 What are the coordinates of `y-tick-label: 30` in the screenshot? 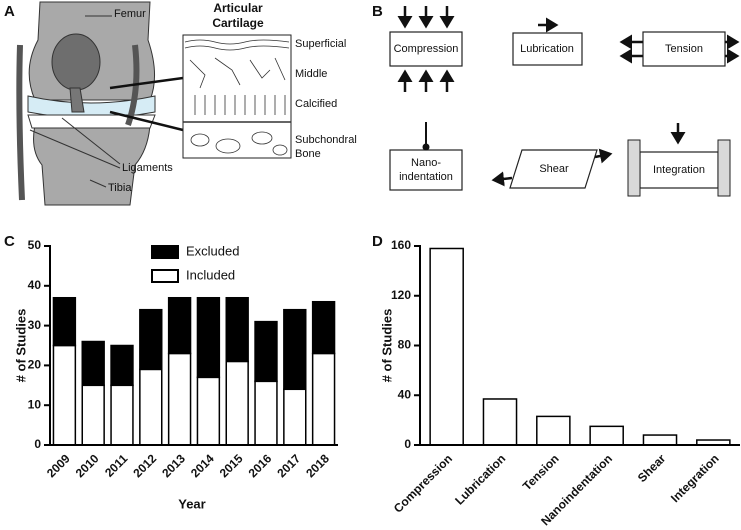 It's located at (35, 325).